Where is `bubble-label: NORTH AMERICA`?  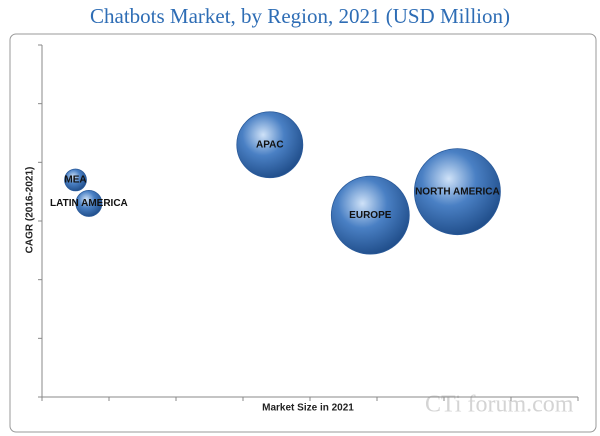 bubble-label: NORTH AMERICA is located at coordinates (457, 191).